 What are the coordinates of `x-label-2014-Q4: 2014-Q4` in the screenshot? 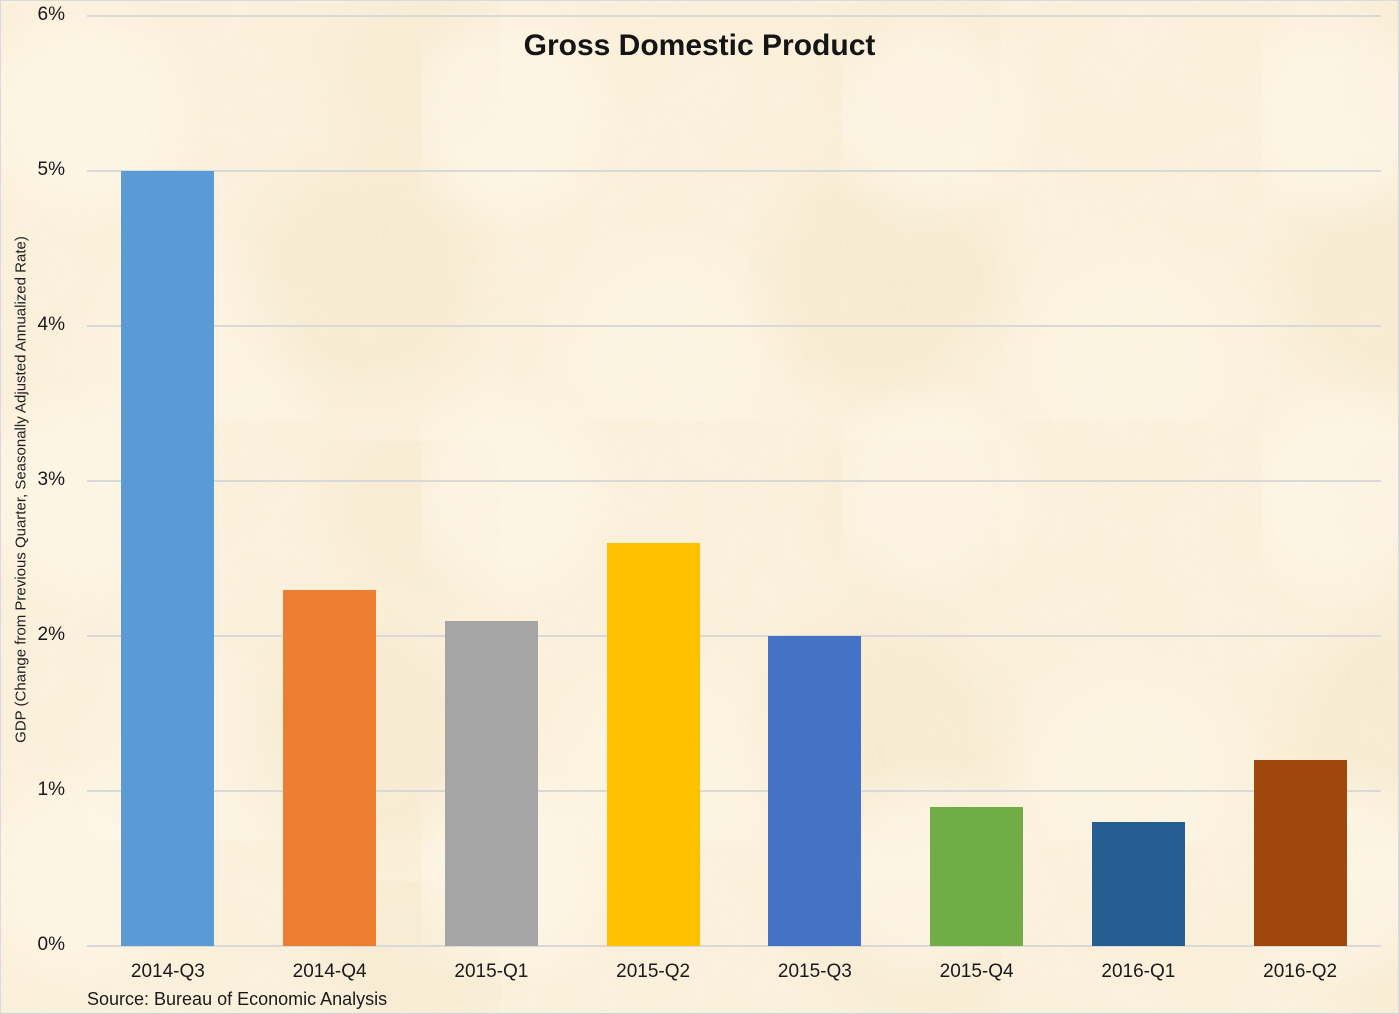 It's located at (329, 971).